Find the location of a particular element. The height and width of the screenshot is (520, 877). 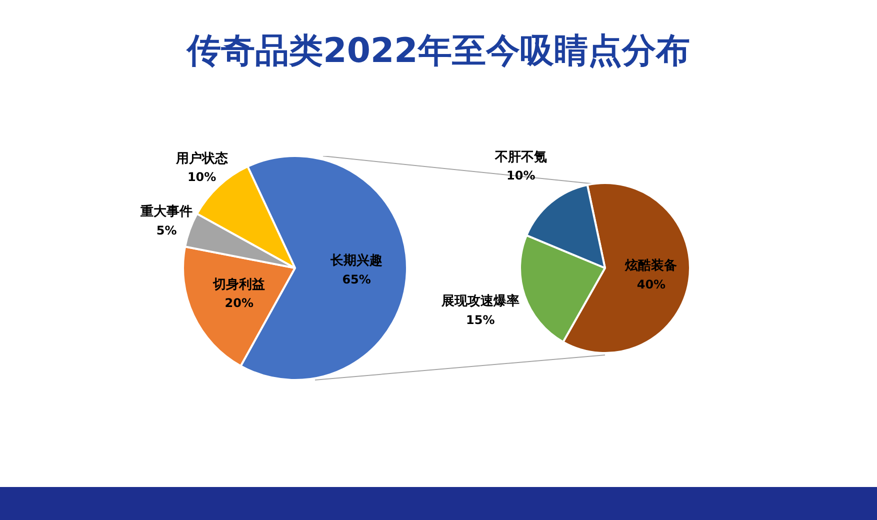

slice-label: 长期兴趣 is located at coordinates (356, 260).